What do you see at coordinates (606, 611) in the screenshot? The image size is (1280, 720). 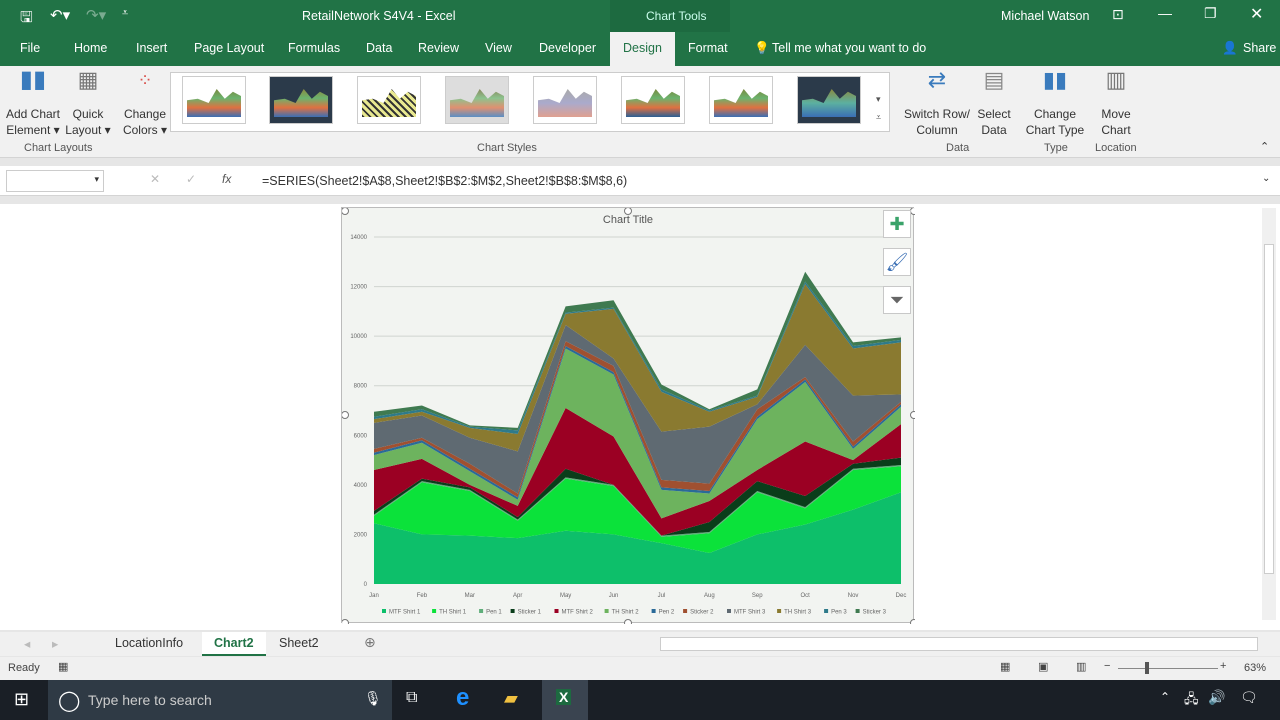 I see `legend-swatch` at bounding box center [606, 611].